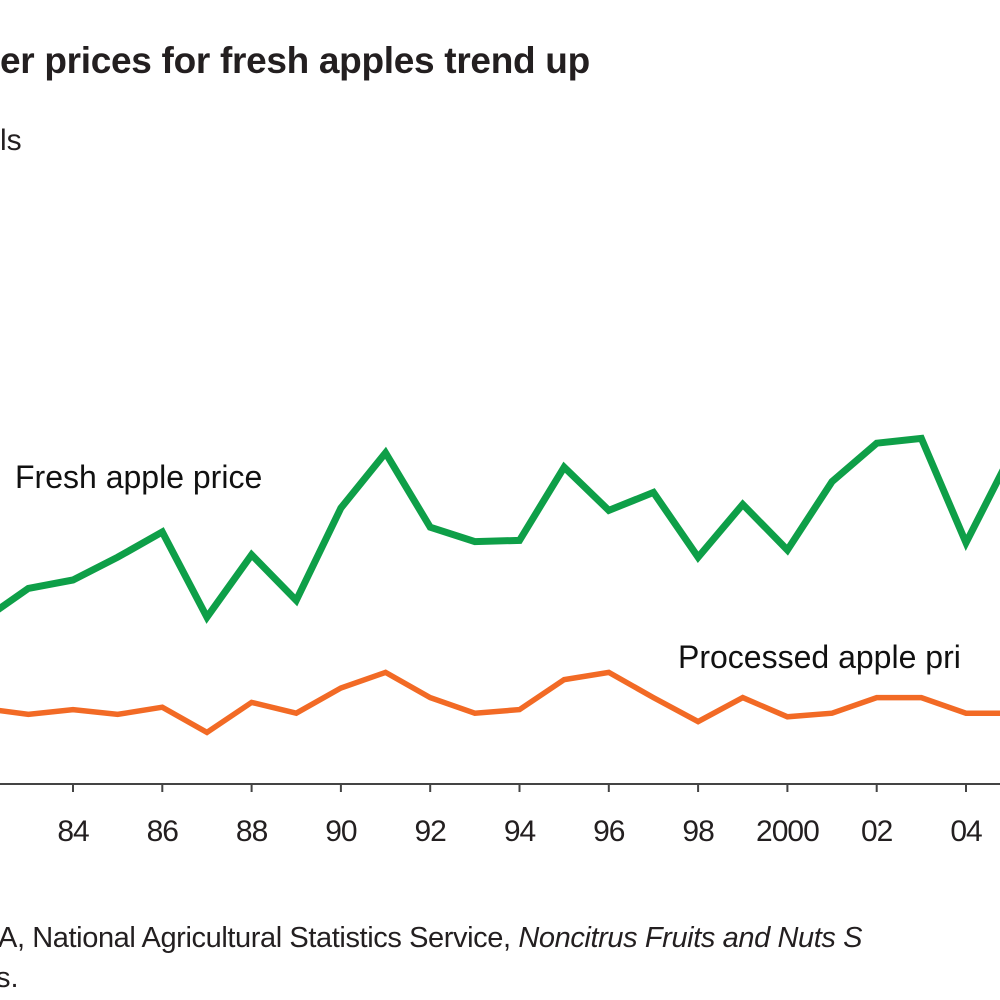  Describe the element at coordinates (431, 831) in the screenshot. I see `x-tick-label: 92` at that location.